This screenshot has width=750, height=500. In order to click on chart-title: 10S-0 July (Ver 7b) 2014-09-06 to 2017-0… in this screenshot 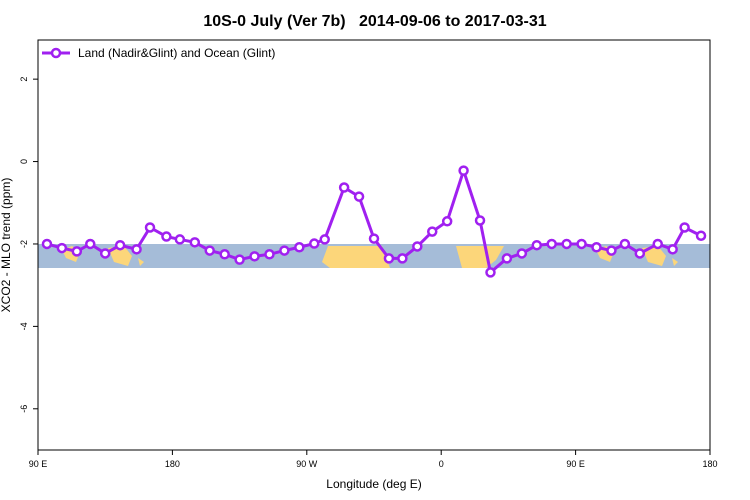, I will do `click(374, 21)`.